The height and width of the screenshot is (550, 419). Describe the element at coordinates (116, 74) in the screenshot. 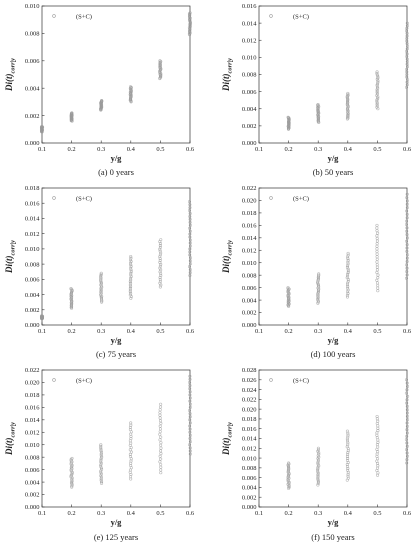

I see `plot-frame` at that location.